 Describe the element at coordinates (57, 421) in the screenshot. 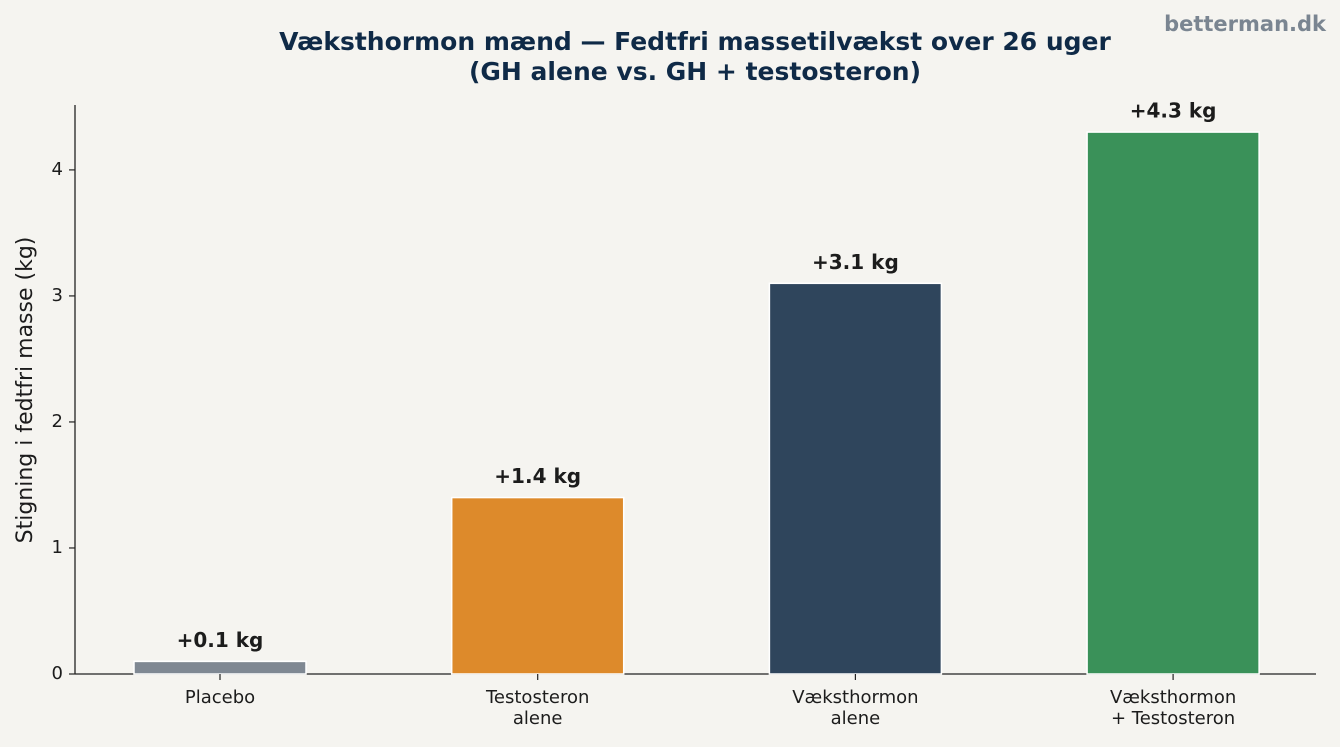

I see `y-tick-label: 2` at that location.